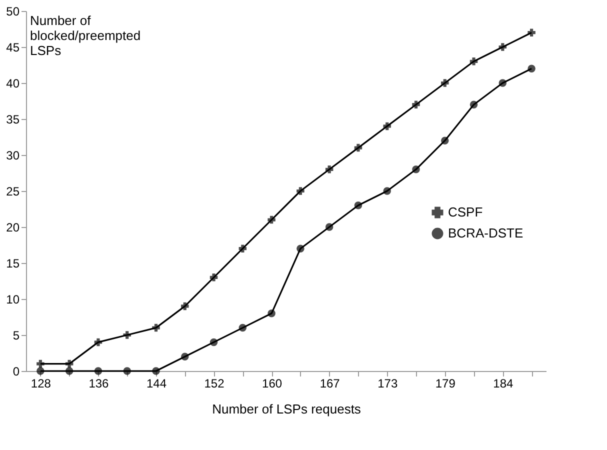 This screenshot has height=450, width=607. What do you see at coordinates (16, 371) in the screenshot?
I see `y-tick-label: 0` at bounding box center [16, 371].